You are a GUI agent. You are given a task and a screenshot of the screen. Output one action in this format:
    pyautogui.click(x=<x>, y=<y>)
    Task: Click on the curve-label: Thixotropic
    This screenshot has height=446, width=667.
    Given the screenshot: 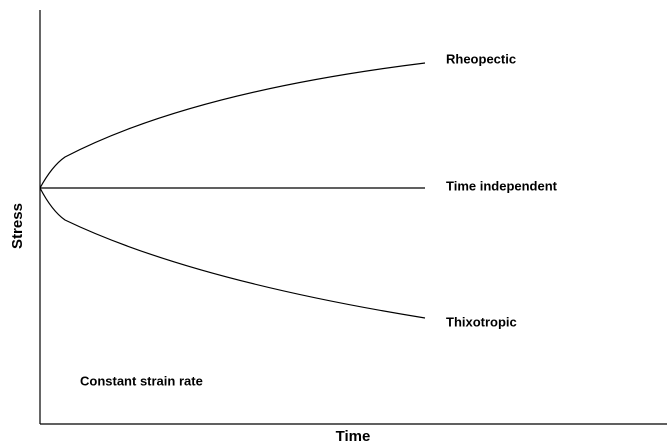 What is the action you would take?
    pyautogui.click(x=481, y=321)
    